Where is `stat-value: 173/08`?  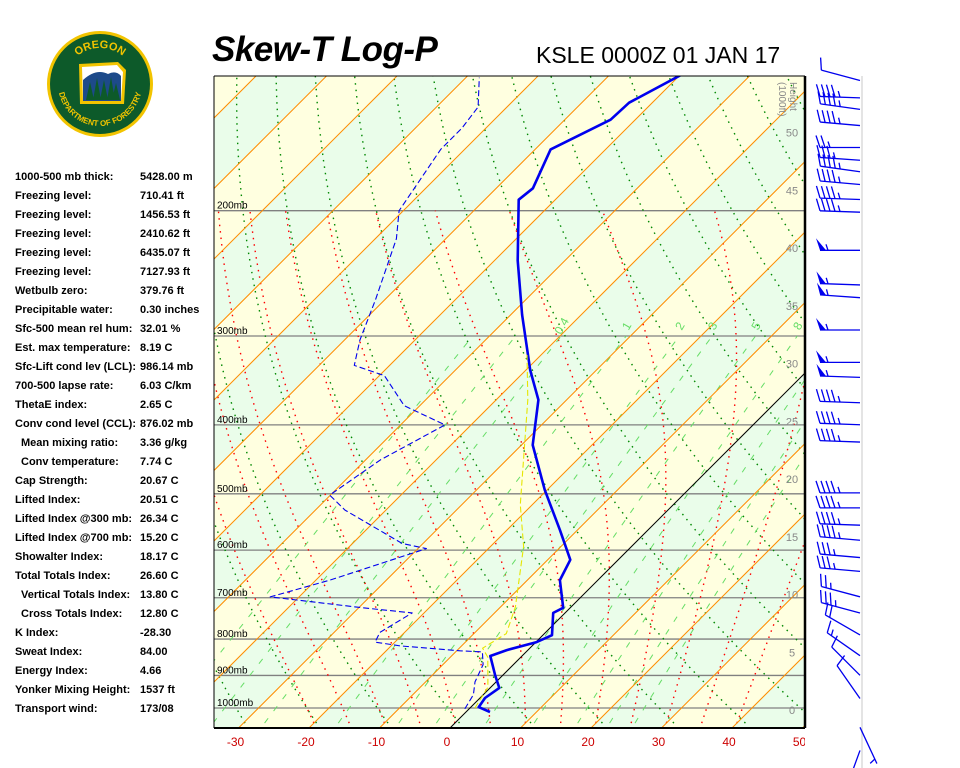
stat-value: 173/08 is located at coordinates (157, 709).